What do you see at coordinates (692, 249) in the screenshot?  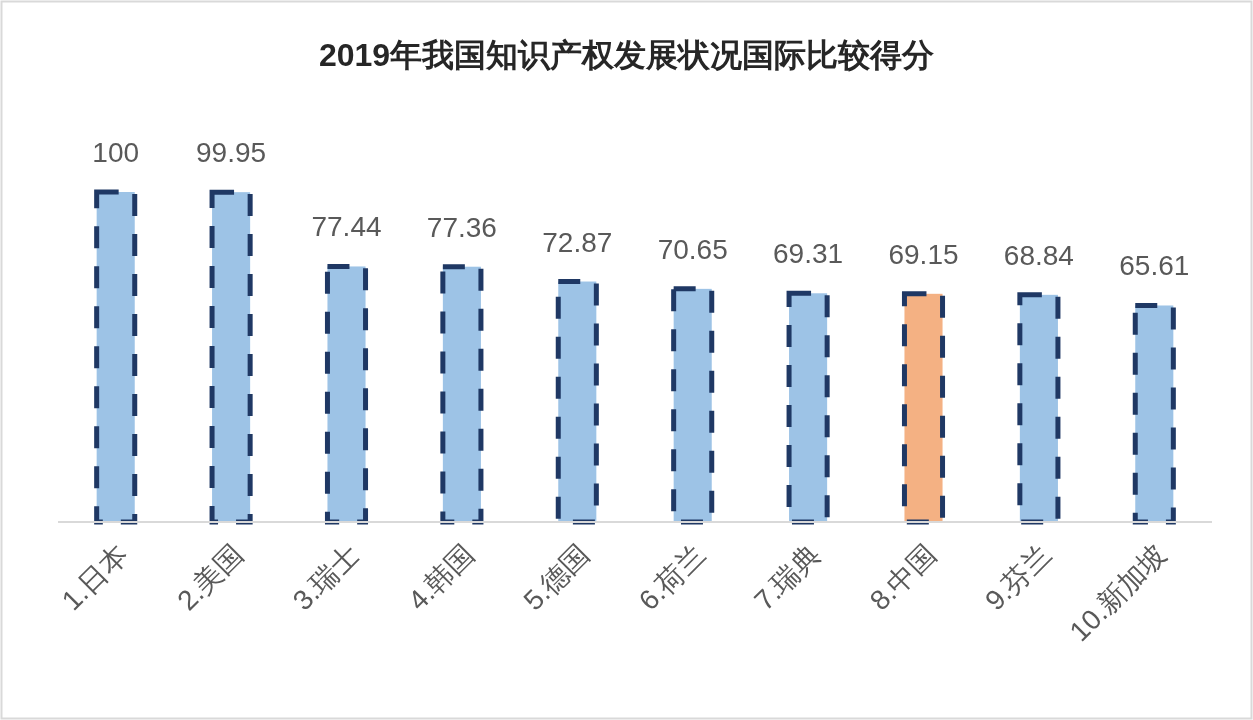 I see `data-label: 70.65` at bounding box center [692, 249].